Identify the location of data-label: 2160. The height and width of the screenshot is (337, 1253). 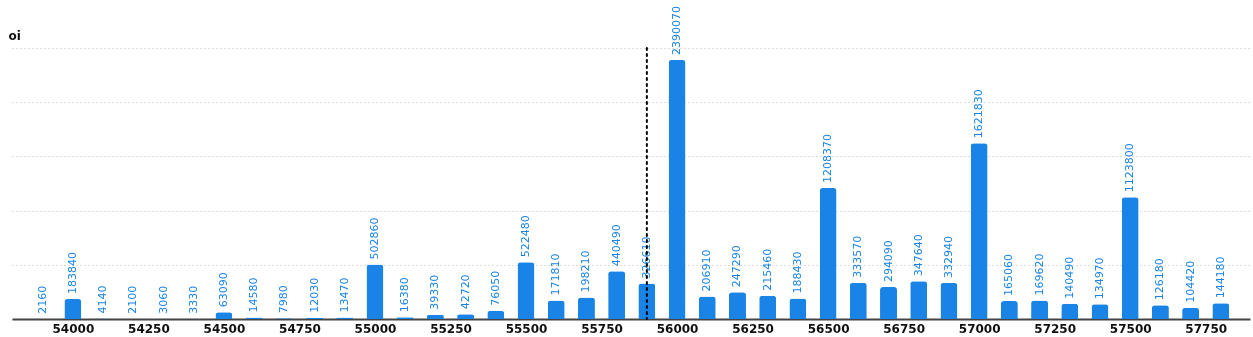
(42, 299).